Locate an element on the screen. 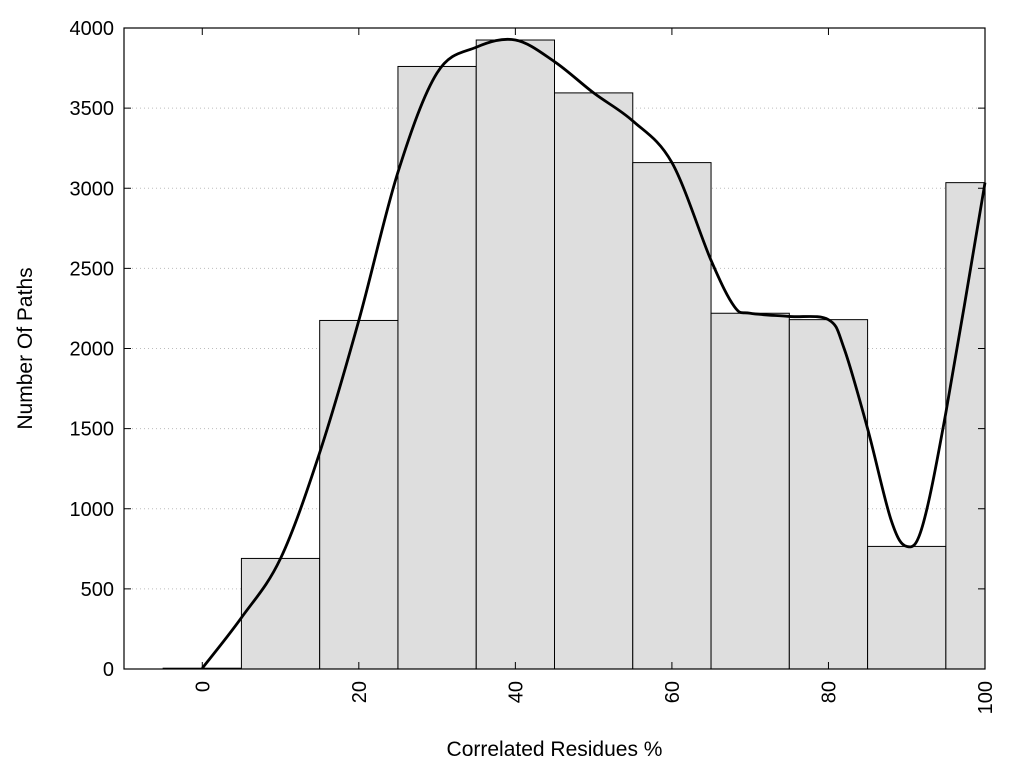 This screenshot has height=768, width=1024. x-tick-label: 60 is located at coordinates (673, 692).